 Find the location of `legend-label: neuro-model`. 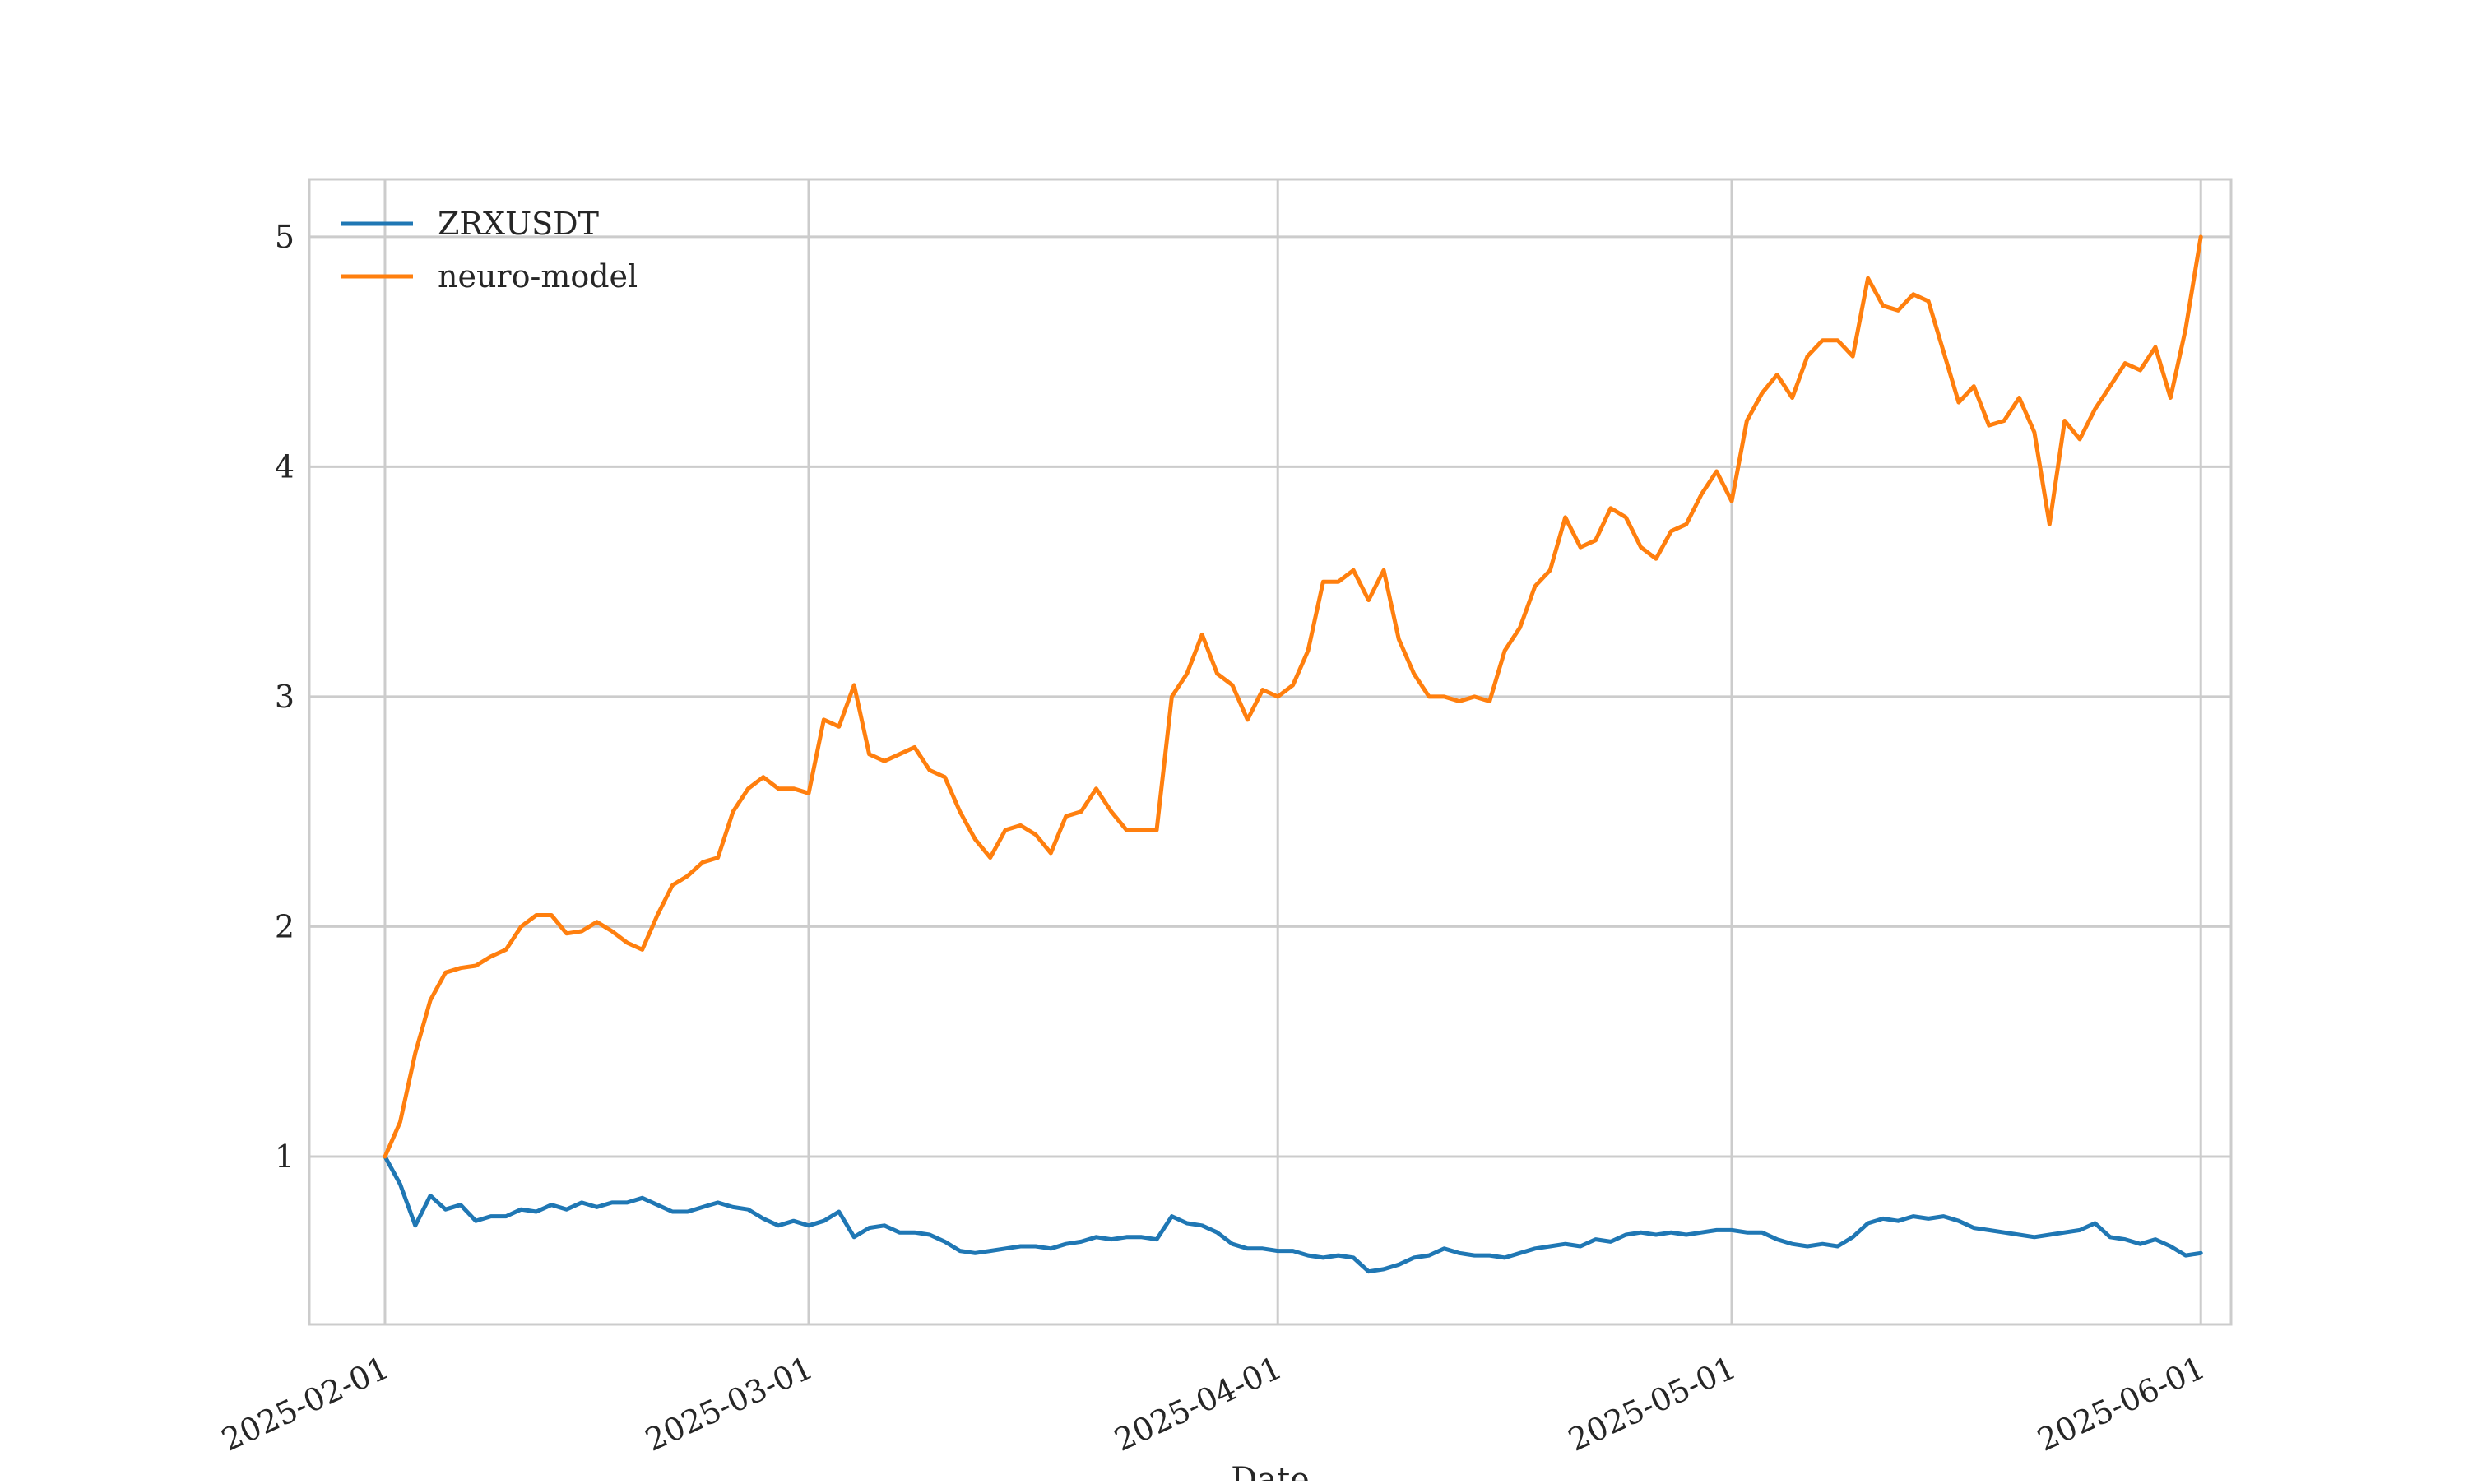

legend-label: neuro-model is located at coordinates (538, 276).